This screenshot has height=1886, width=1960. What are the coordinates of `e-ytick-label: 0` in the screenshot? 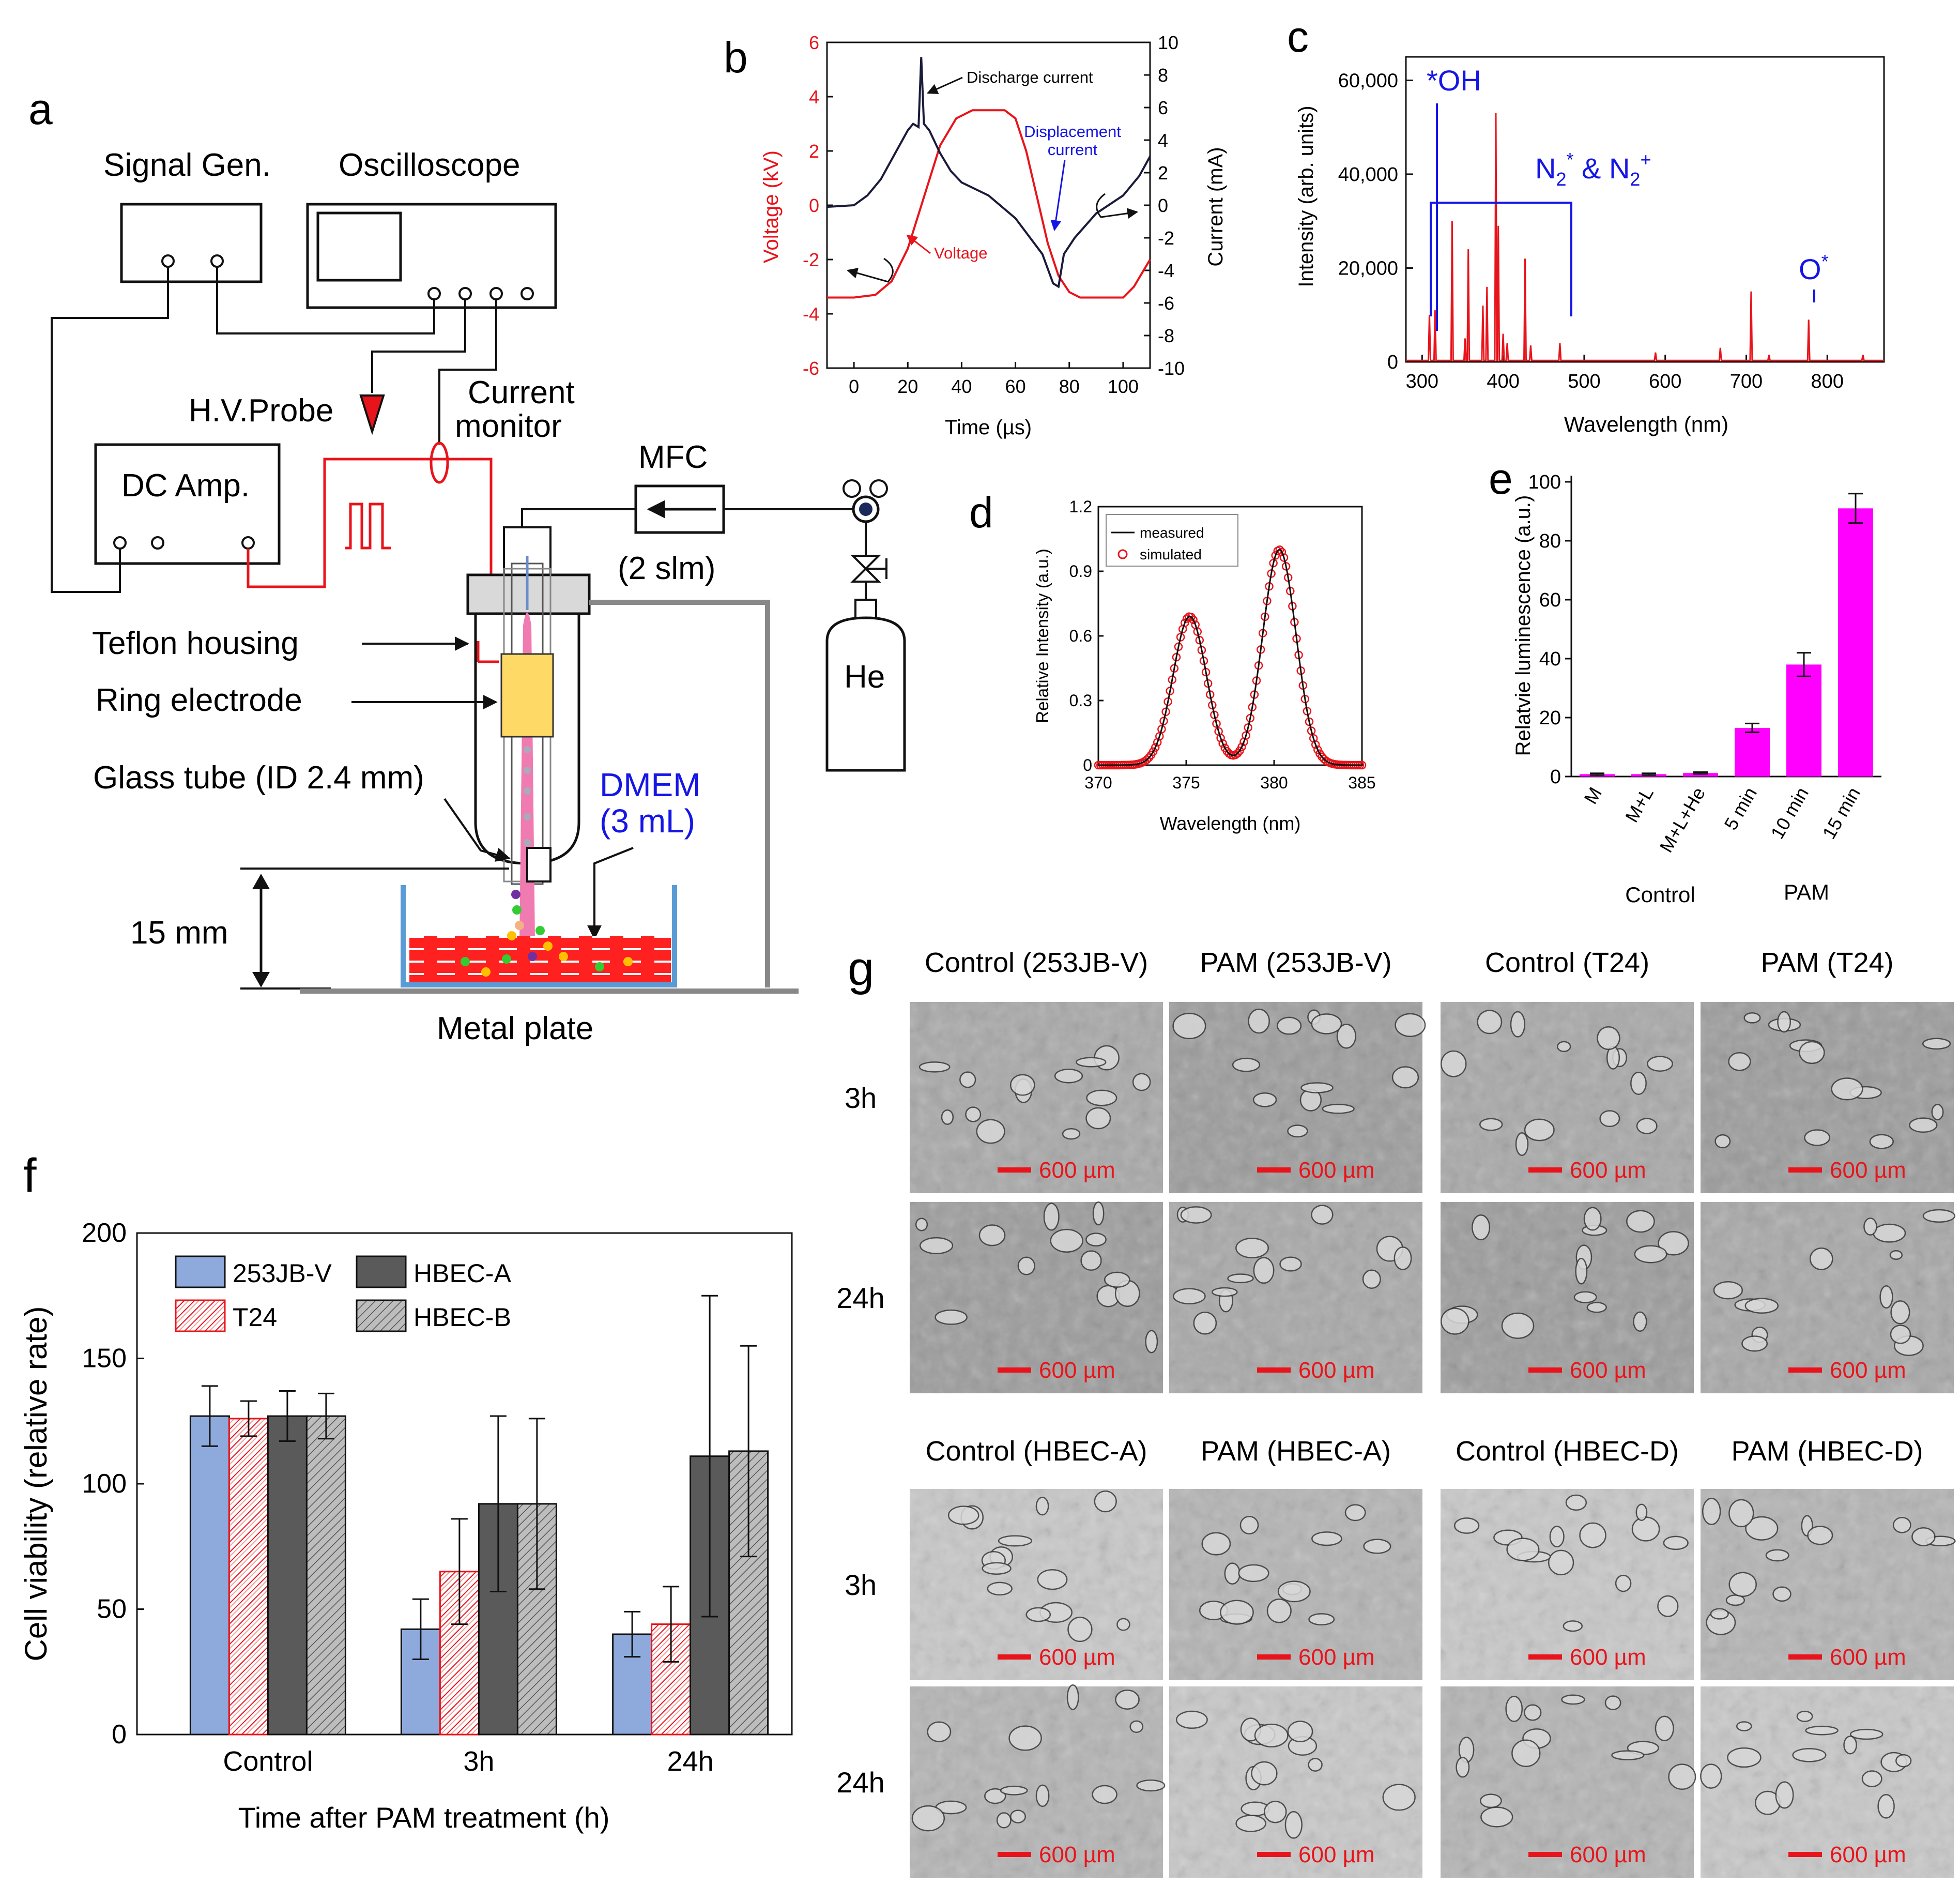 It's located at (1556, 777).